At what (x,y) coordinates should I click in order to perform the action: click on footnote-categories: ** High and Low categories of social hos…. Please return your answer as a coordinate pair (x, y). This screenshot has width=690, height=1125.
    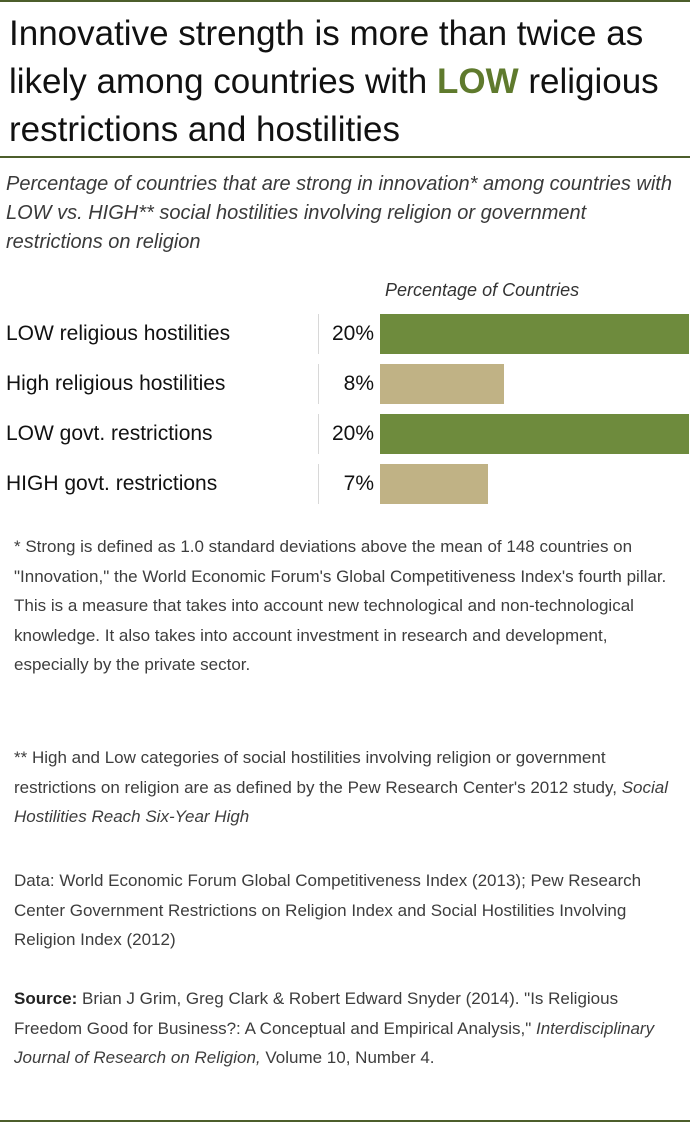
    Looking at the image, I should click on (346, 787).